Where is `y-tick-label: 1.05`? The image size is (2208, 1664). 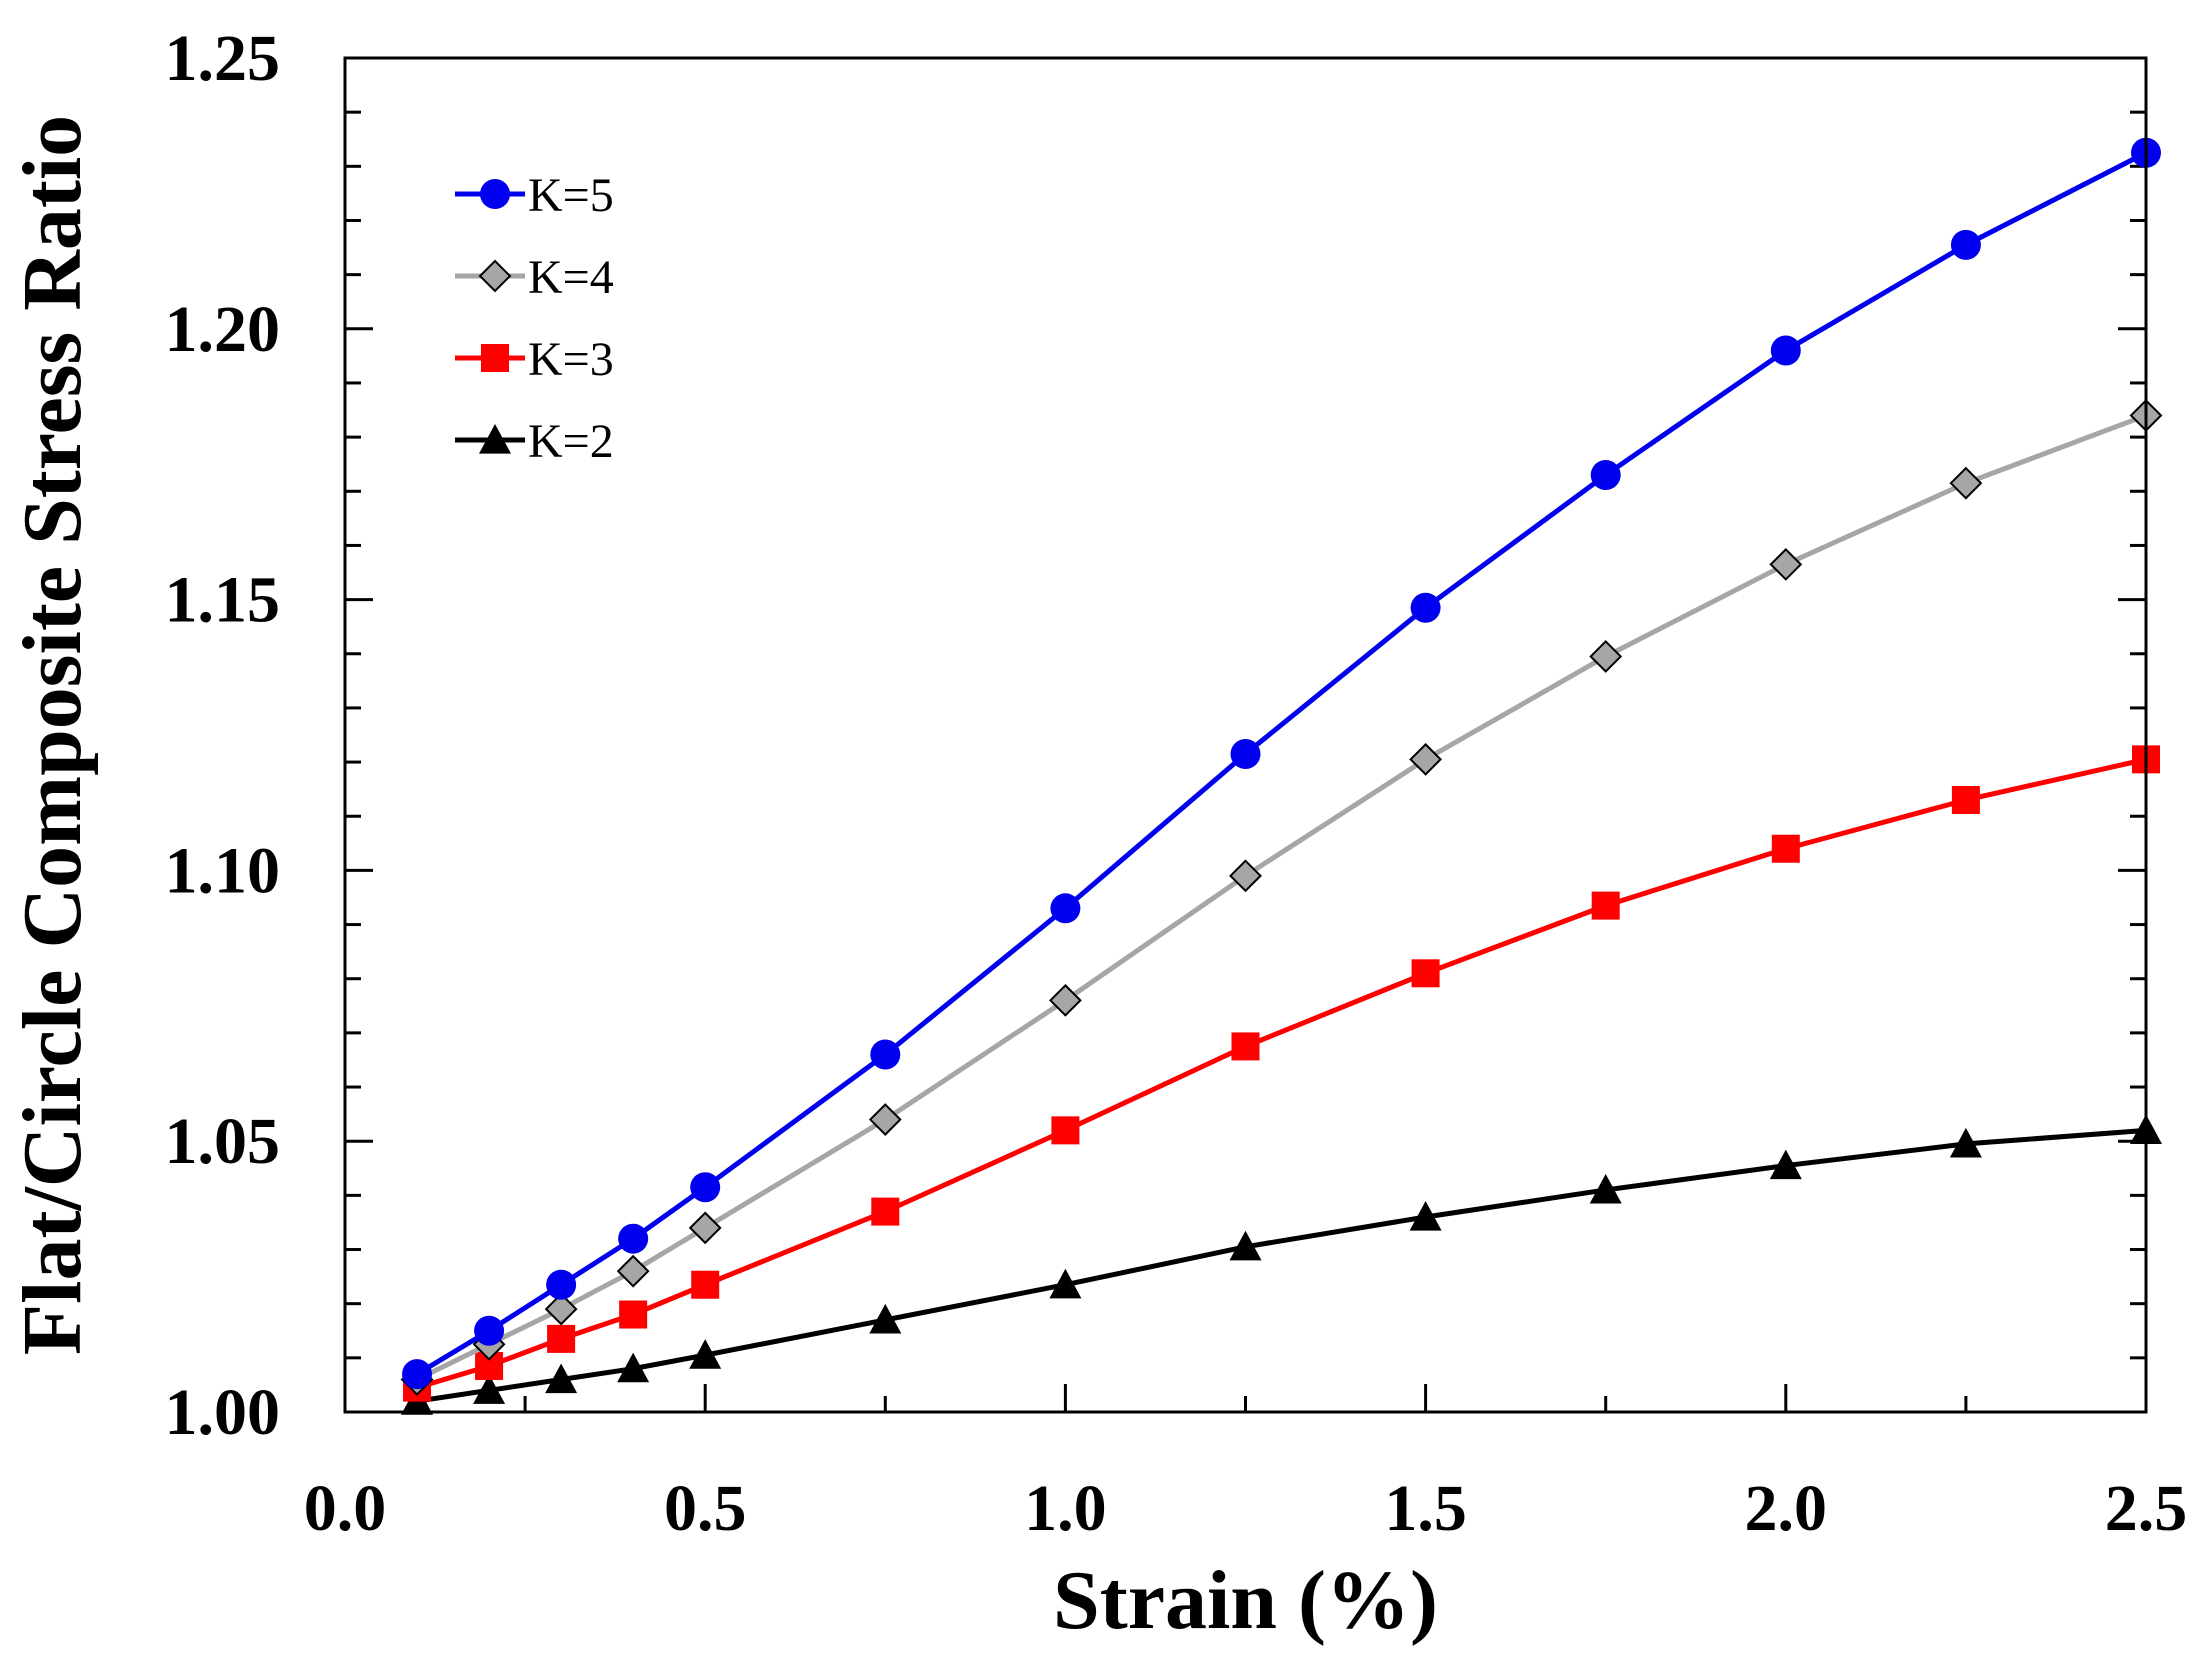 y-tick-label: 1.05 is located at coordinates (223, 1141).